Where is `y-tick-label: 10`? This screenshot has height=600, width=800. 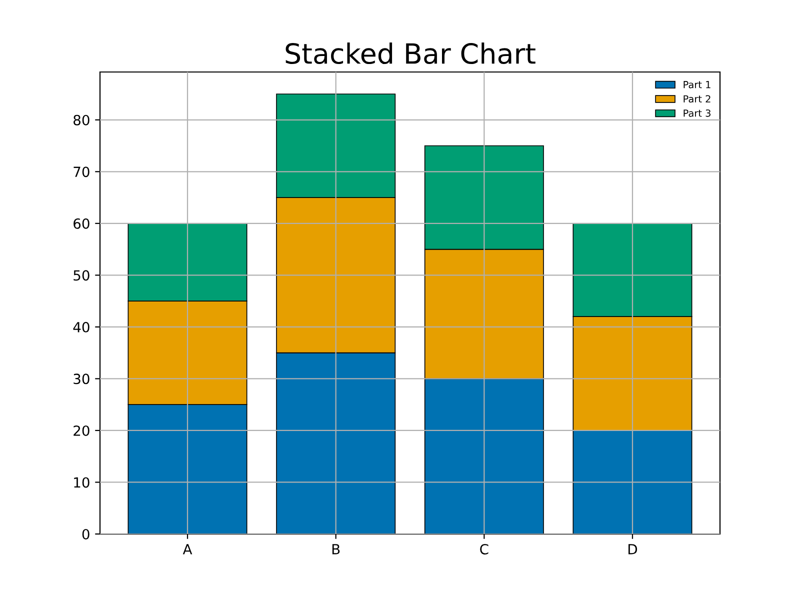 y-tick-label: 10 is located at coordinates (82, 482).